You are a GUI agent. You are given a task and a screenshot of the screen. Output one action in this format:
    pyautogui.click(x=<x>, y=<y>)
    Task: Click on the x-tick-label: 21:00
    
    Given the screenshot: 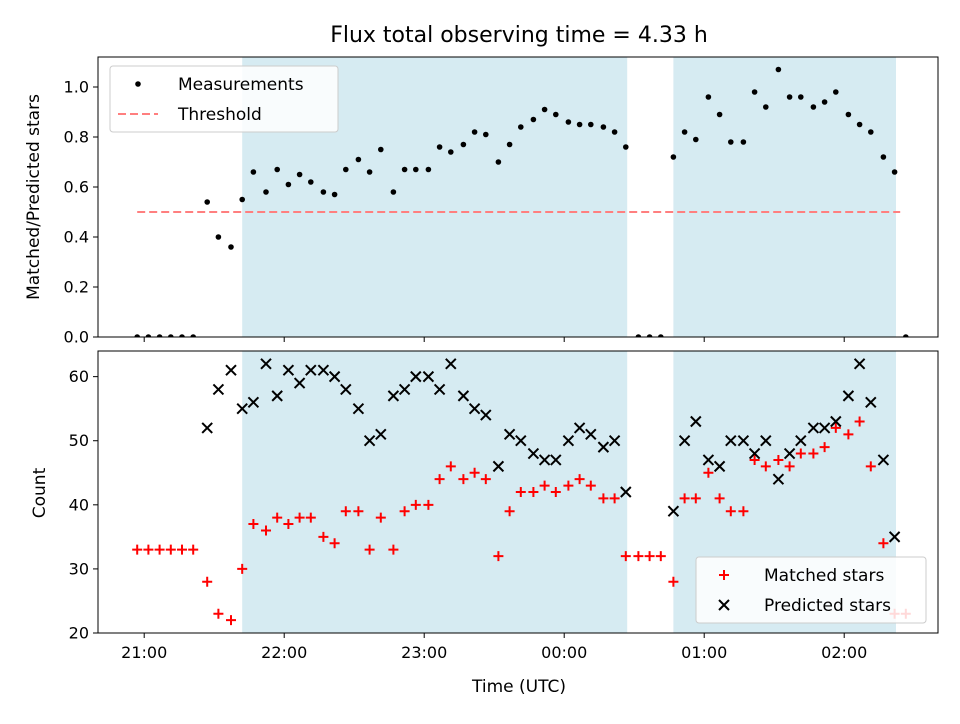 What is the action you would take?
    pyautogui.click(x=144, y=652)
    